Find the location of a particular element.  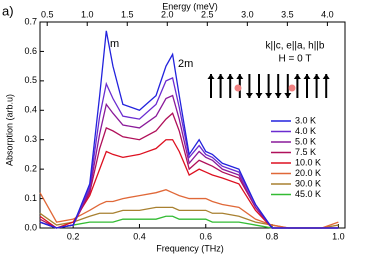

y-tick-label: 0.0 is located at coordinates (30, 227).